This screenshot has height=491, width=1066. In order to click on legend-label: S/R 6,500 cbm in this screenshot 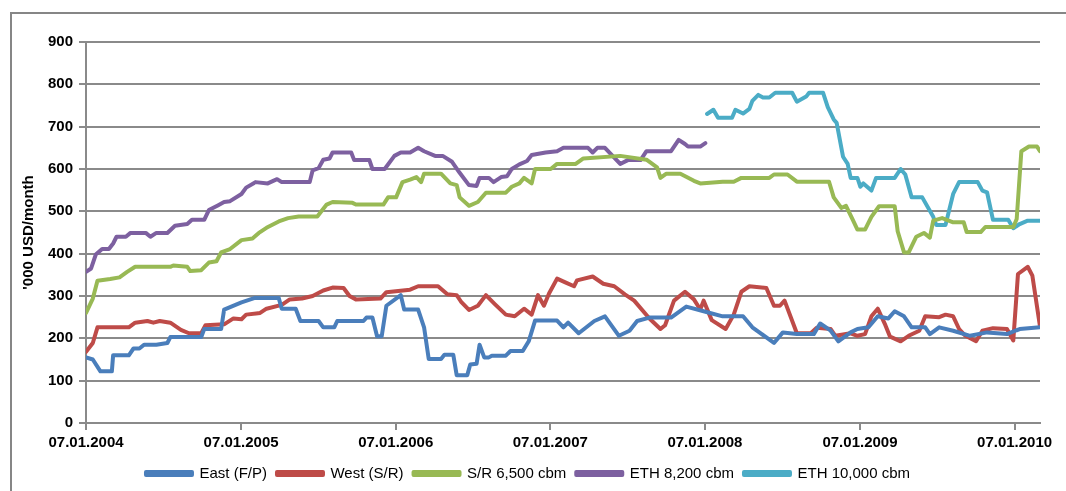, I will do `click(517, 472)`.